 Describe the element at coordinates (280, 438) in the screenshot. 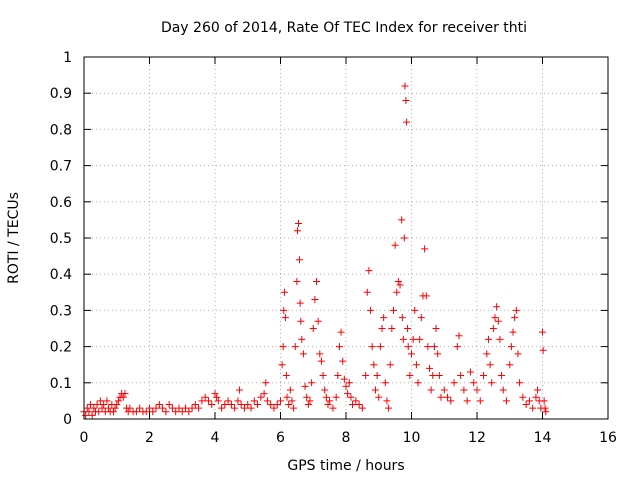

I see `x-tick-label: 6` at that location.